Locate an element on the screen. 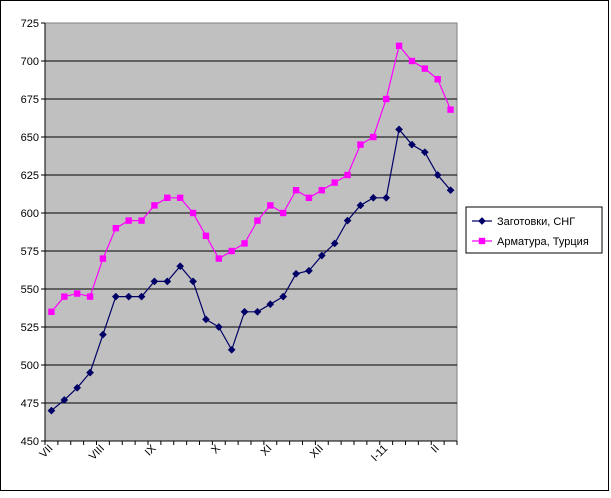 The width and height of the screenshot is (611, 498). y-tick-label: 650 is located at coordinates (30, 138).